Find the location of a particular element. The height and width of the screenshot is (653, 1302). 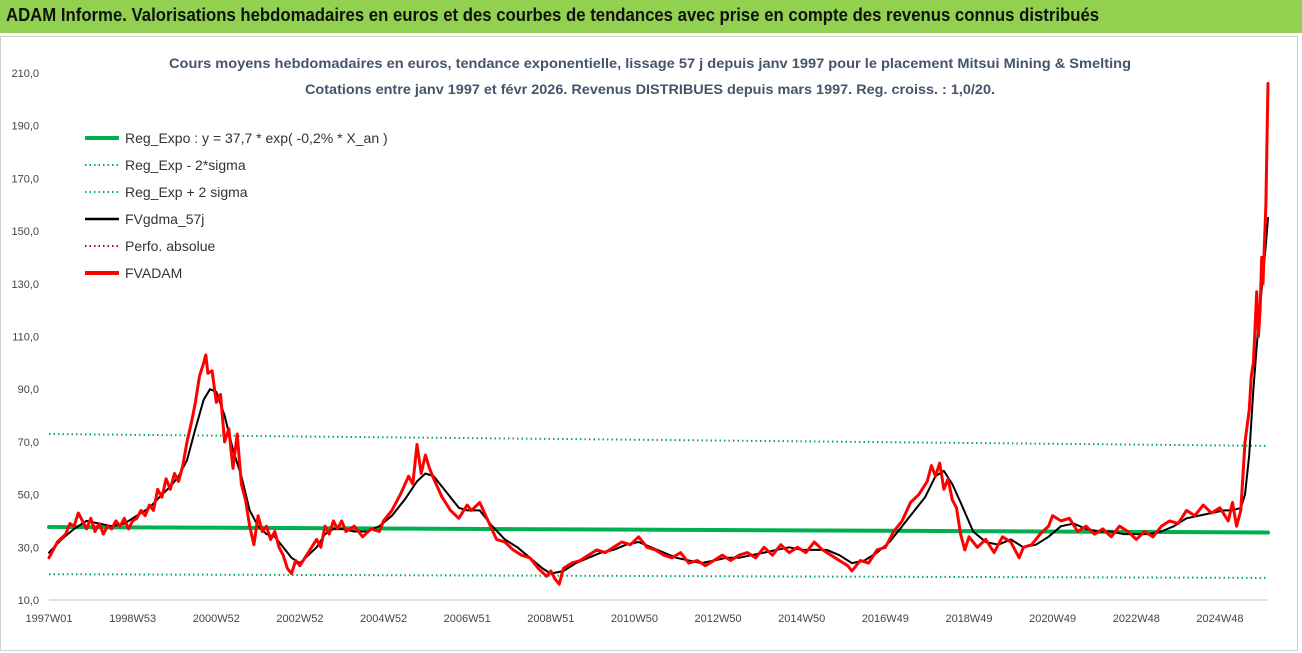

x-tick-label: 2012W50 is located at coordinates (718, 619).